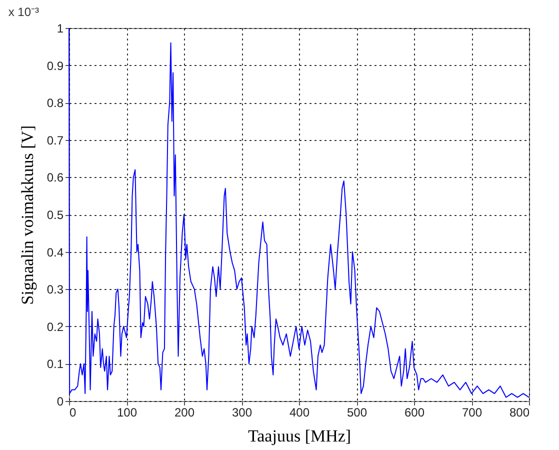  What do you see at coordinates (55, 65) in the screenshot?
I see `y-tick-label: 0.9` at bounding box center [55, 65].